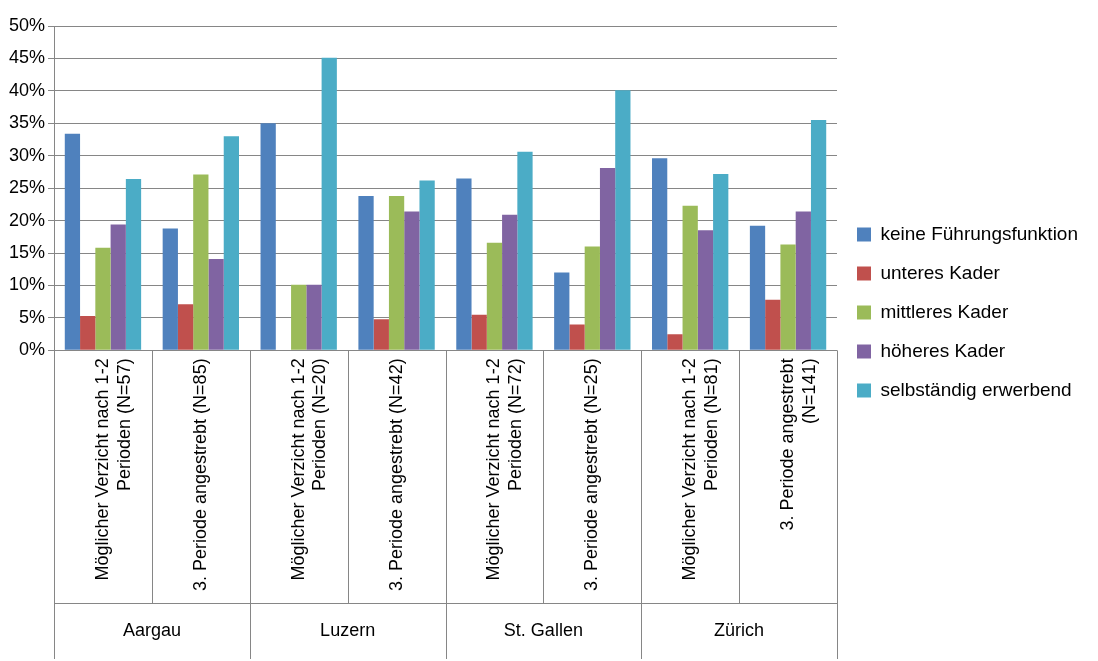 The height and width of the screenshot is (661, 1098). I want to click on legend-label: unteres Kader, so click(940, 272).